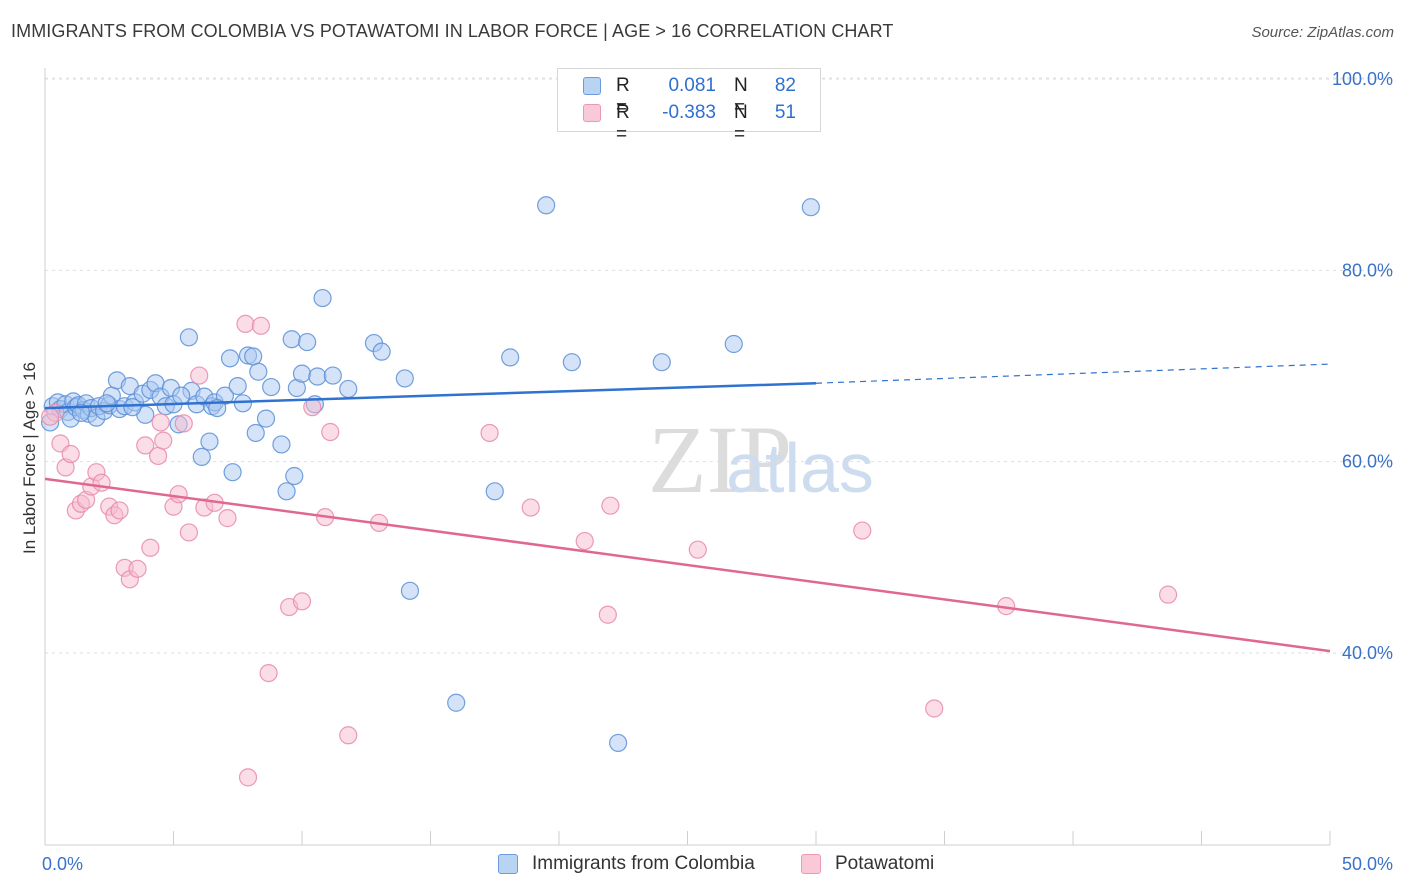 The height and width of the screenshot is (892, 1406). Describe the element at coordinates (62, 864) in the screenshot. I see `x-tick-label: 0.0%` at that location.